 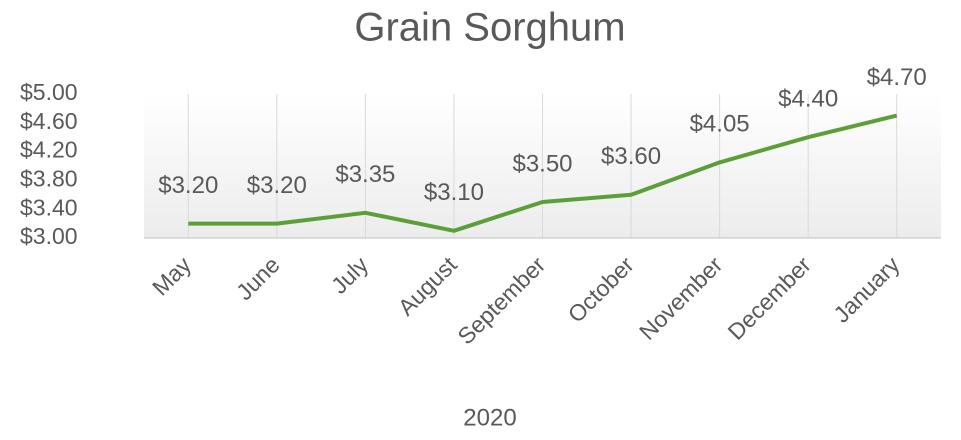 I want to click on y-tick-label: $3.40, so click(x=49, y=207).